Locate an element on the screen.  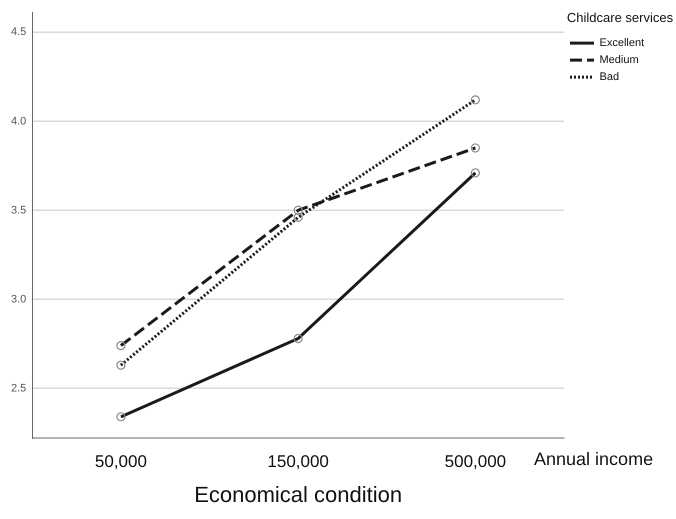
legend-label: Bad is located at coordinates (610, 77).